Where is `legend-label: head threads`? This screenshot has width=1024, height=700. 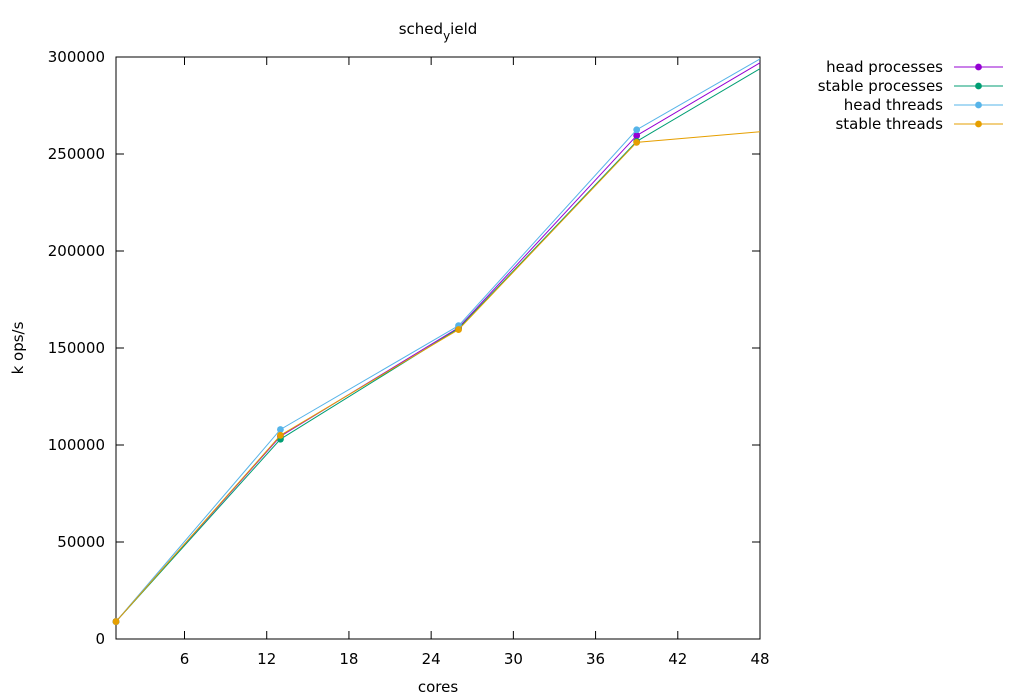 legend-label: head threads is located at coordinates (893, 105).